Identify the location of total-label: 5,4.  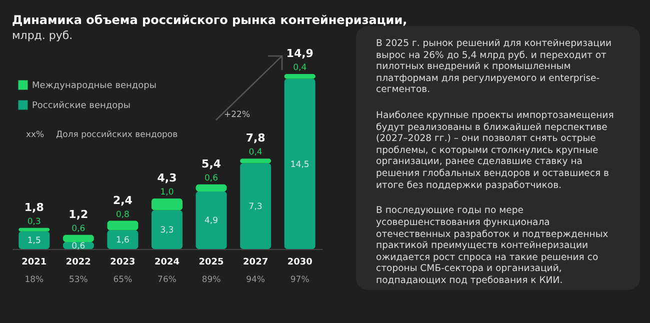
(212, 163).